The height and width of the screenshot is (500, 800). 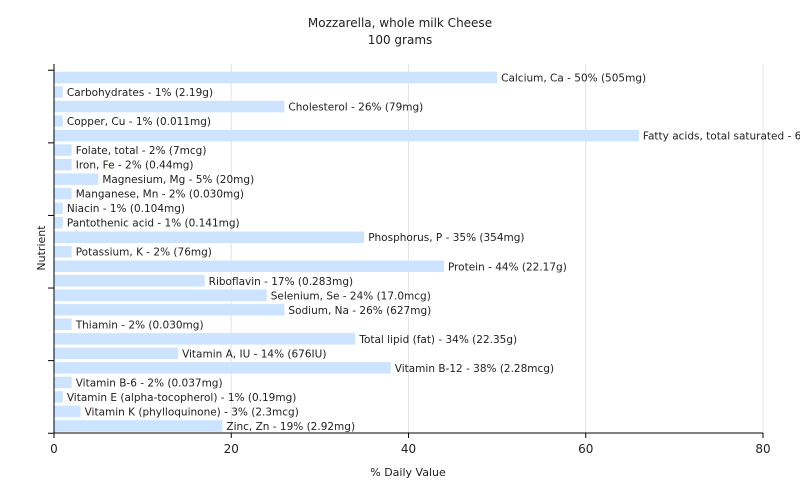 I want to click on bar-label: Pantothenic acid - 1% (0.141mg), so click(x=153, y=224).